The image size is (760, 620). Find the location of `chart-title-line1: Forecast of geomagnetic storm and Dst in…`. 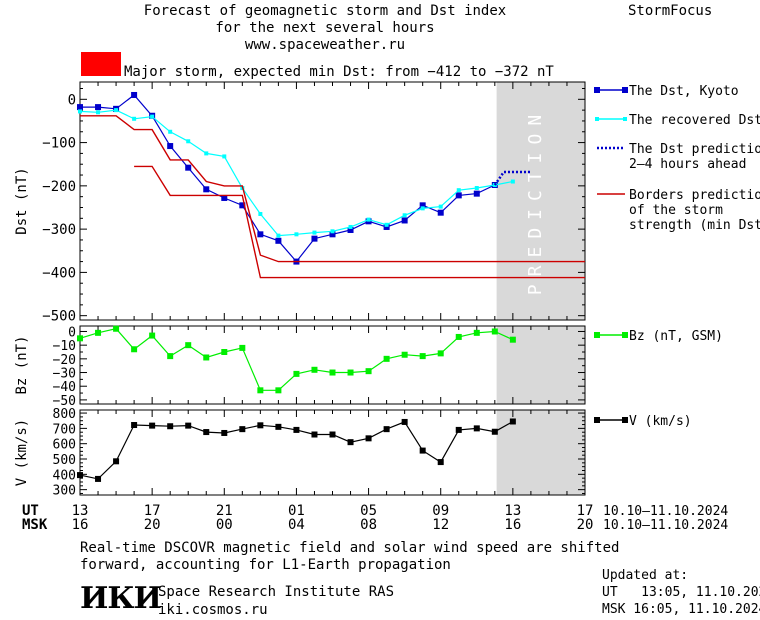

chart-title-line1: Forecast of geomagnetic storm and Dst in… is located at coordinates (325, 11).